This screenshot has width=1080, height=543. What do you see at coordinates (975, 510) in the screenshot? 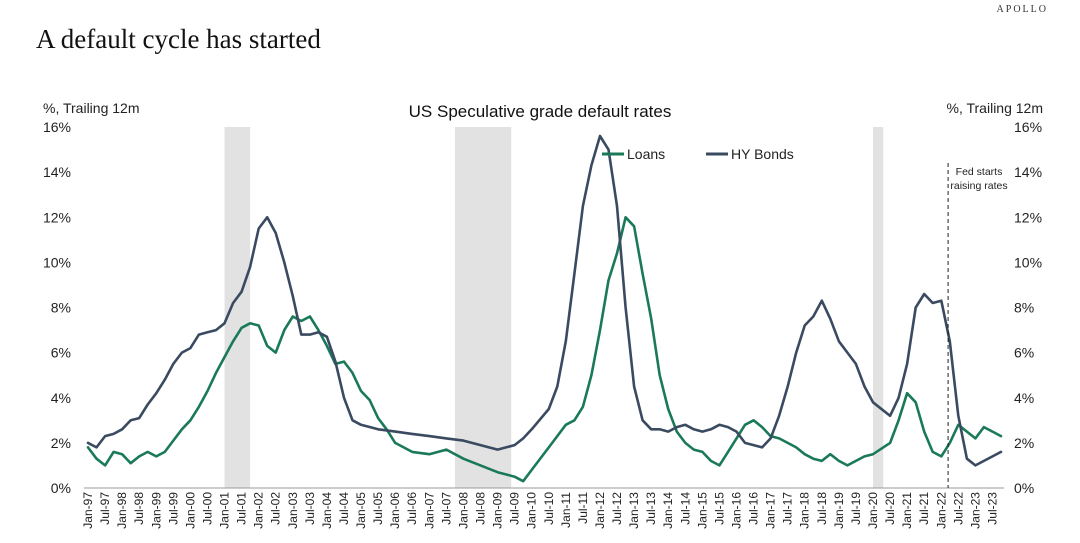
I see `x-tick-label: Jan-23` at bounding box center [975, 510].